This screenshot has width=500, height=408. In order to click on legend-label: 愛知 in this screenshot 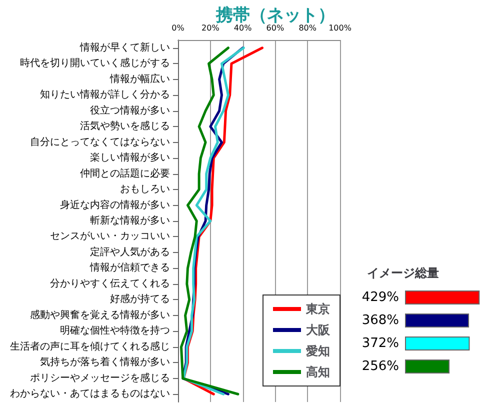, I will do `click(318, 351)`.